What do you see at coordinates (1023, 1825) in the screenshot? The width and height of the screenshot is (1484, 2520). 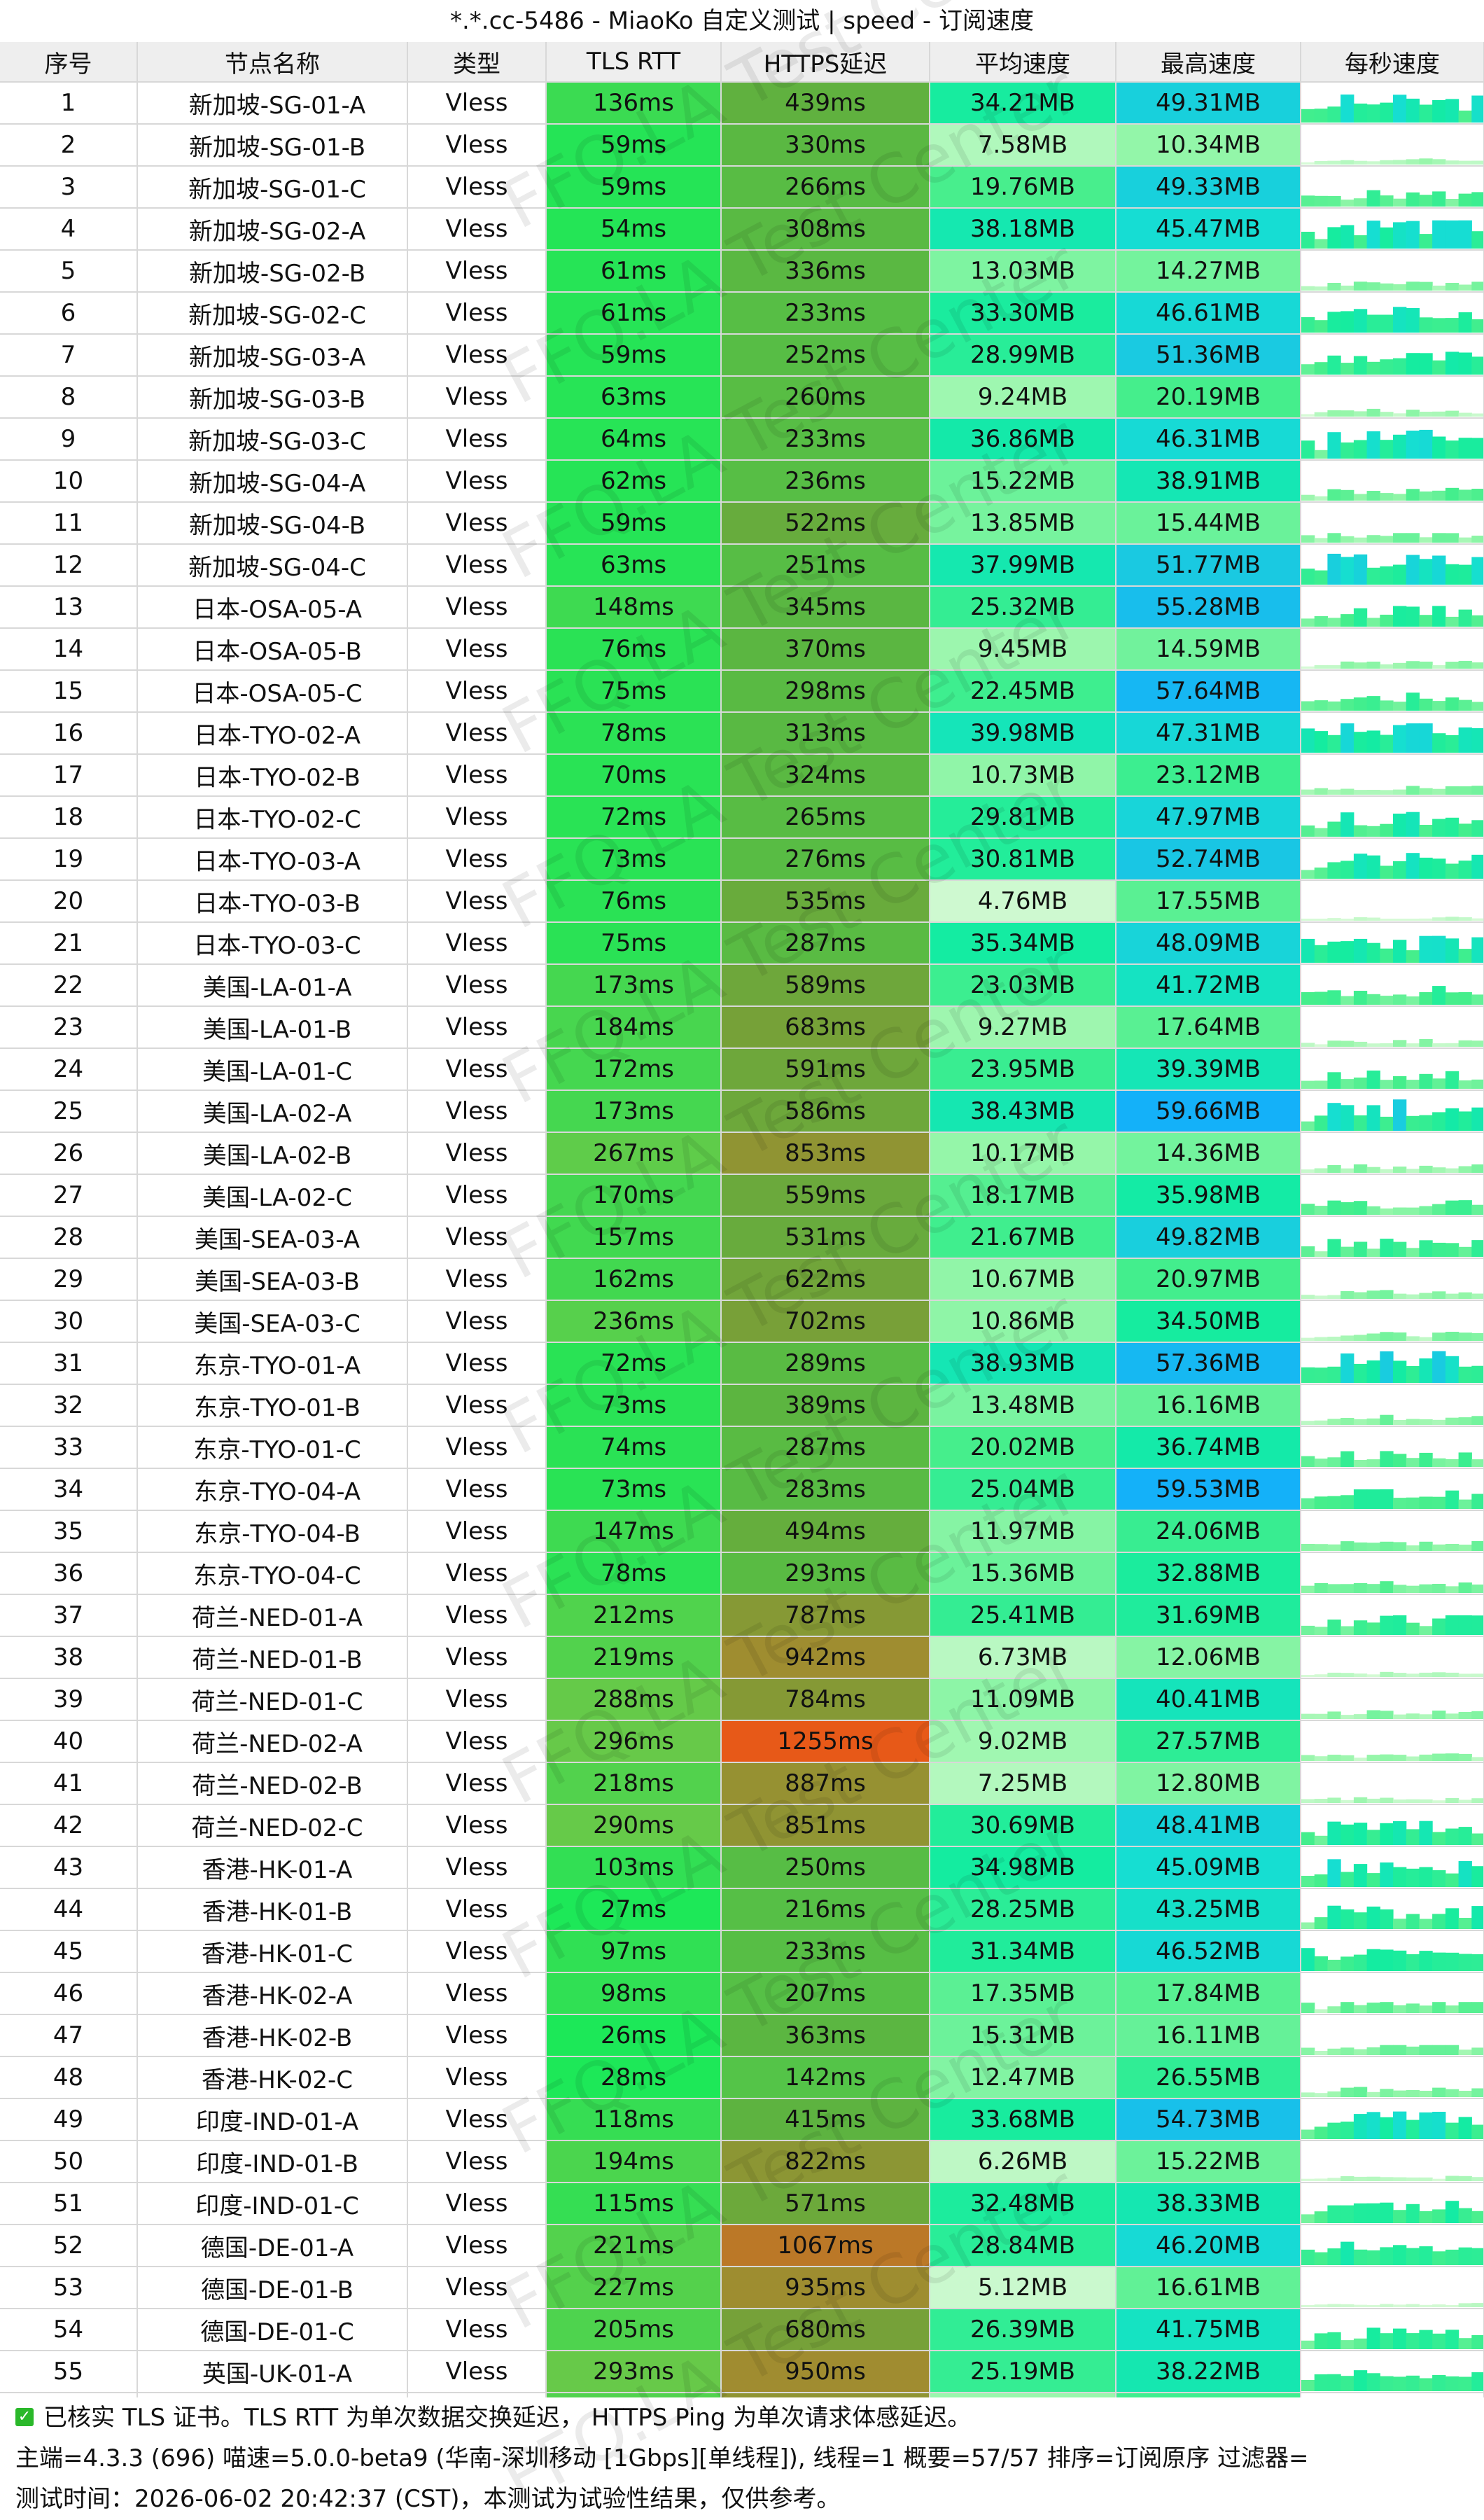 I see `cell-avg-speed: 30.69MB` at bounding box center [1023, 1825].